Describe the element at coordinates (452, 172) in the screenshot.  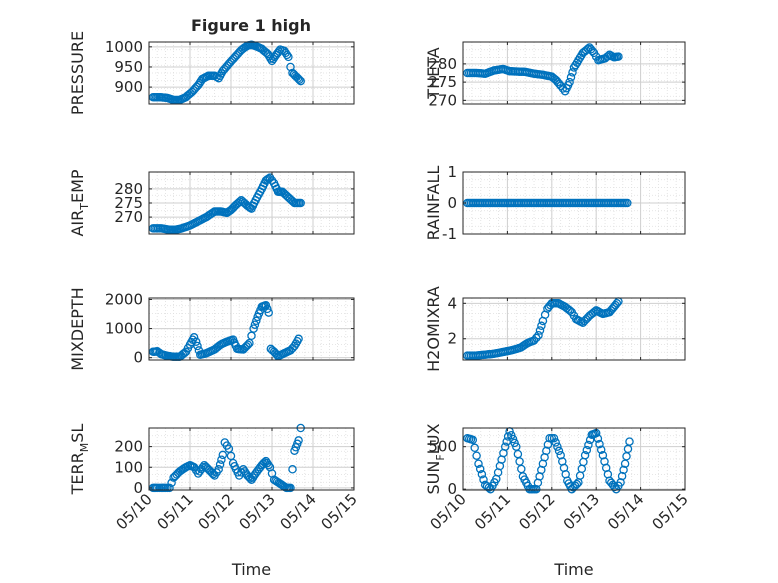
I see `y-tick-label: 1` at that location.